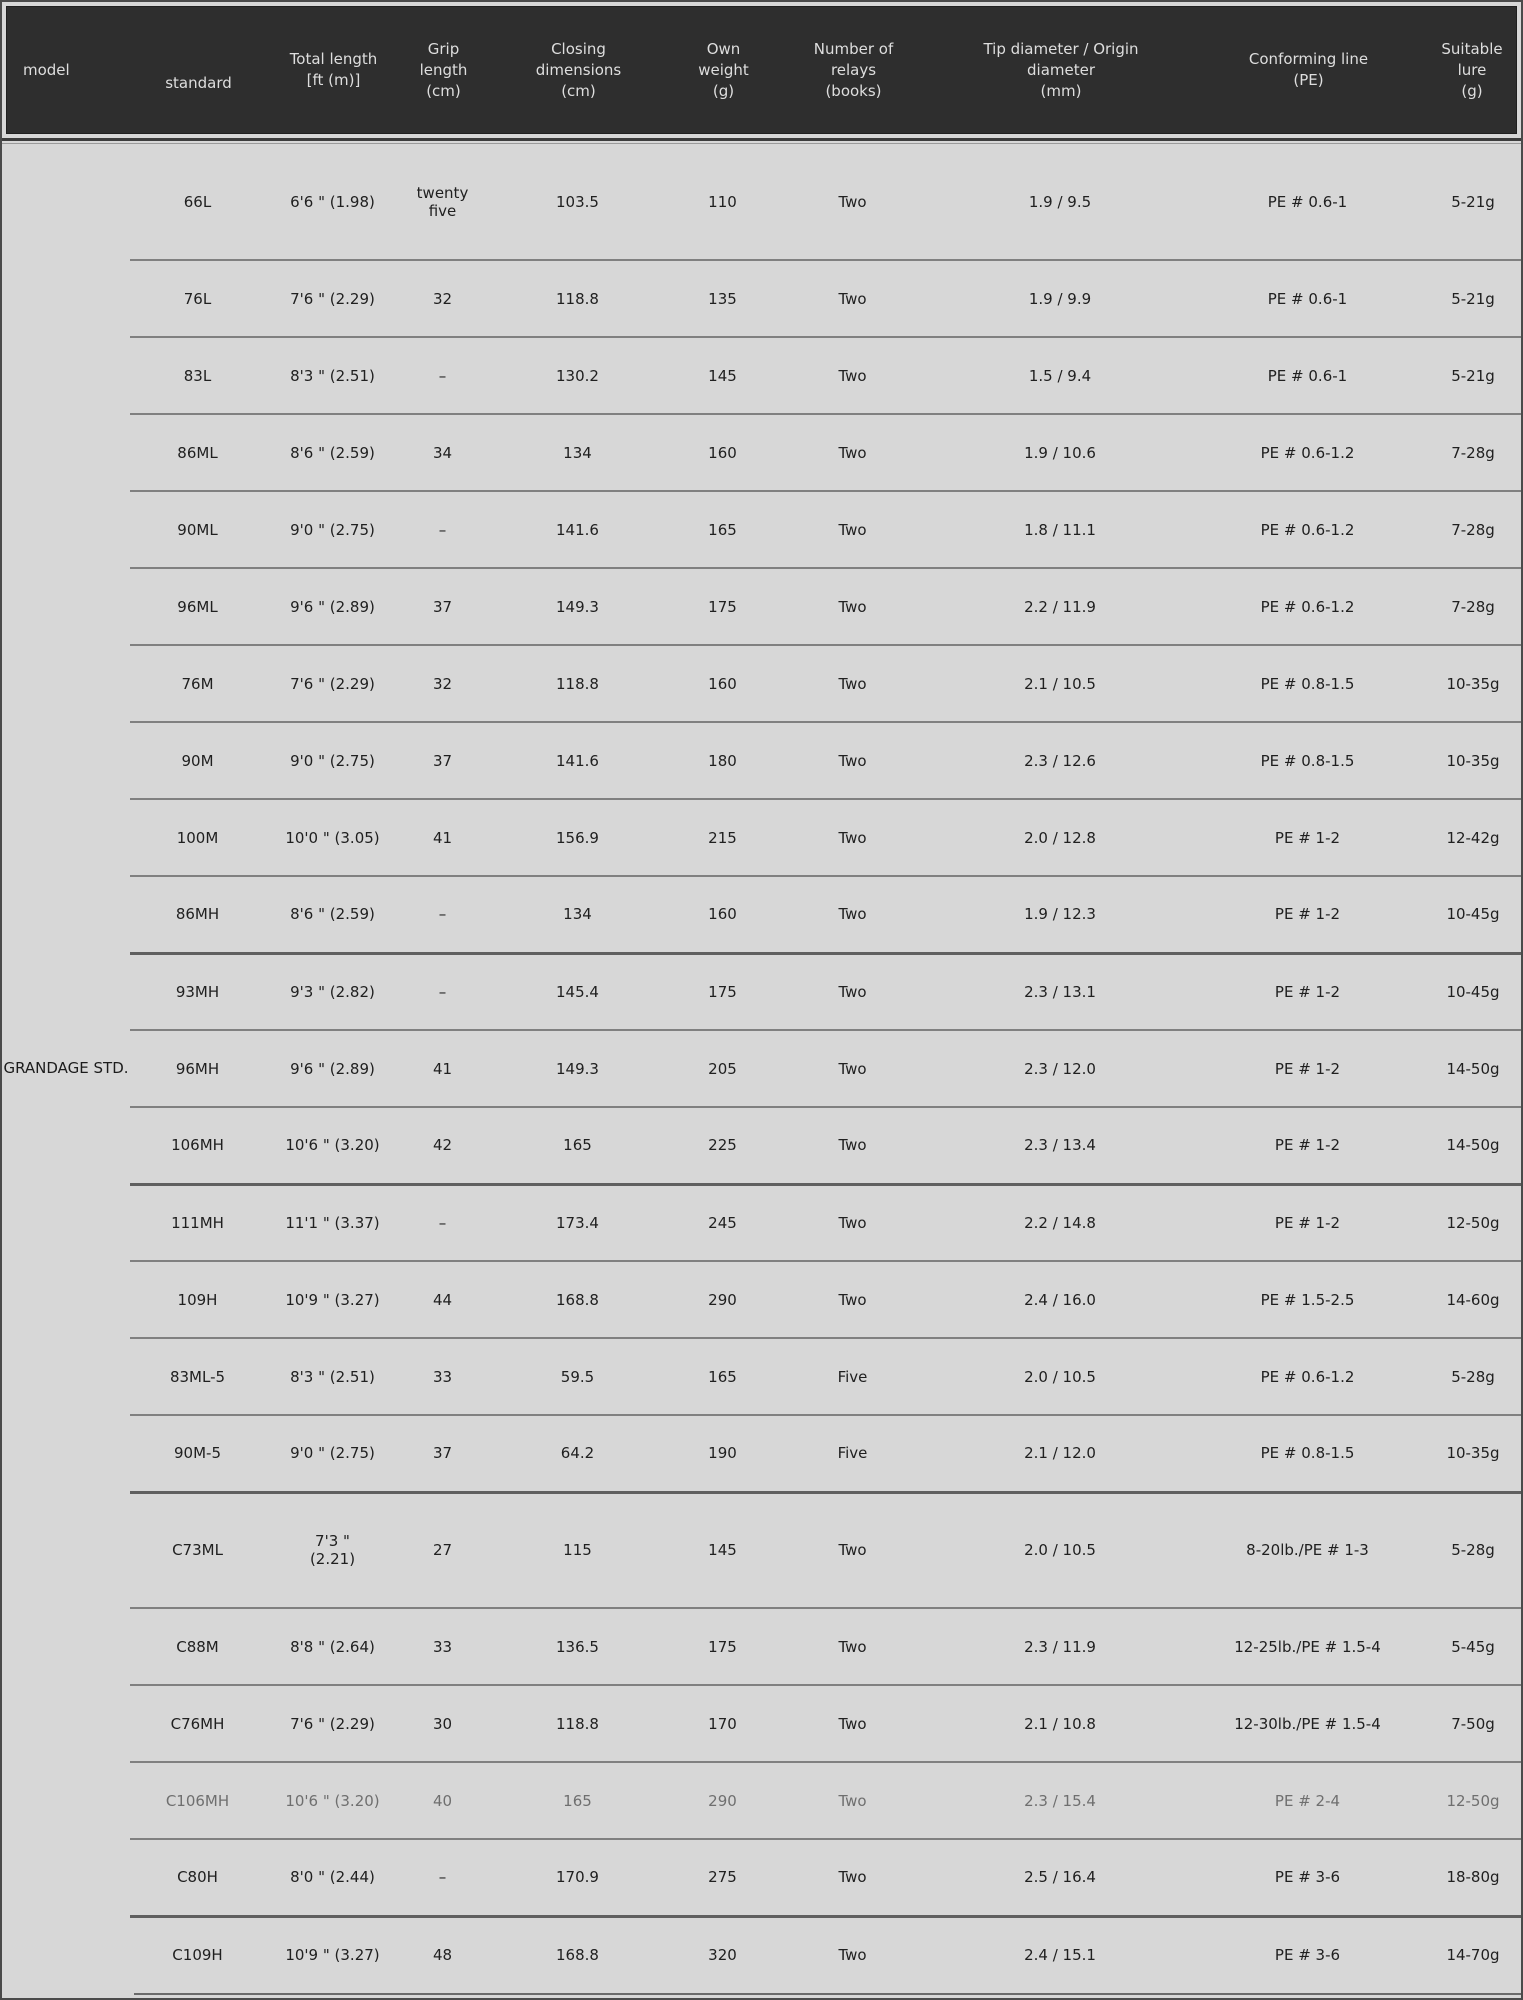 The image size is (1523, 2000). Describe the element at coordinates (1307, 1549) in the screenshot. I see `cell-conforming-line: 8-20lb./PE # 1-3` at that location.